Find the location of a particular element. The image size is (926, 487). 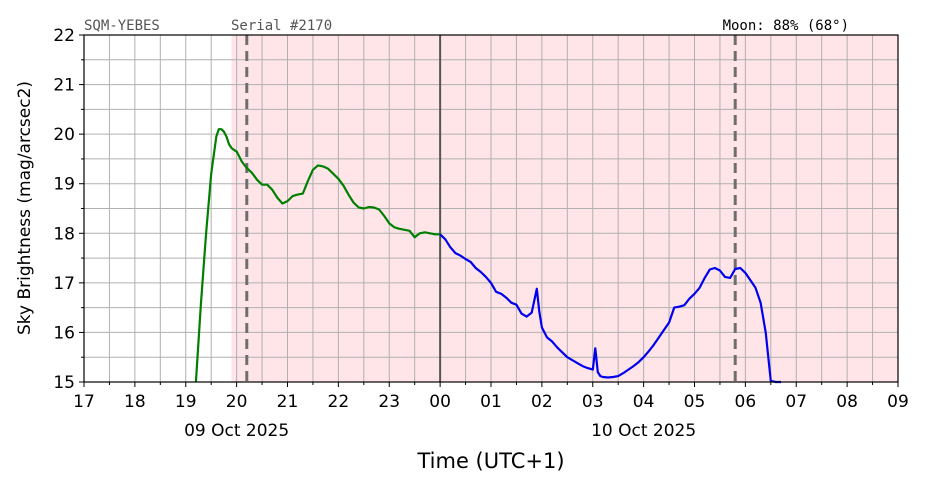

x-tick-label: 02 is located at coordinates (542, 402).